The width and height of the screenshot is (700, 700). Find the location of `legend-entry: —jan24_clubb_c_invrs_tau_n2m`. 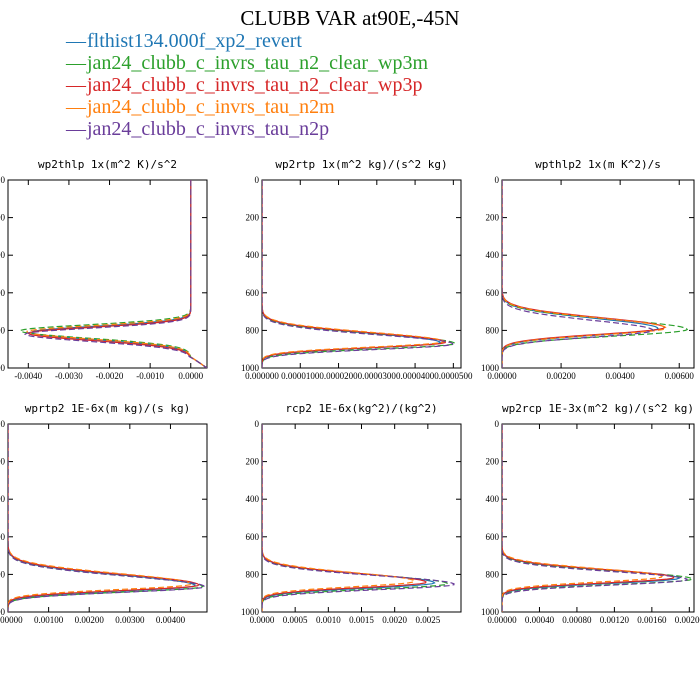

legend-entry: —jan24_clubb_c_invrs_tau_n2m is located at coordinates (247, 107).